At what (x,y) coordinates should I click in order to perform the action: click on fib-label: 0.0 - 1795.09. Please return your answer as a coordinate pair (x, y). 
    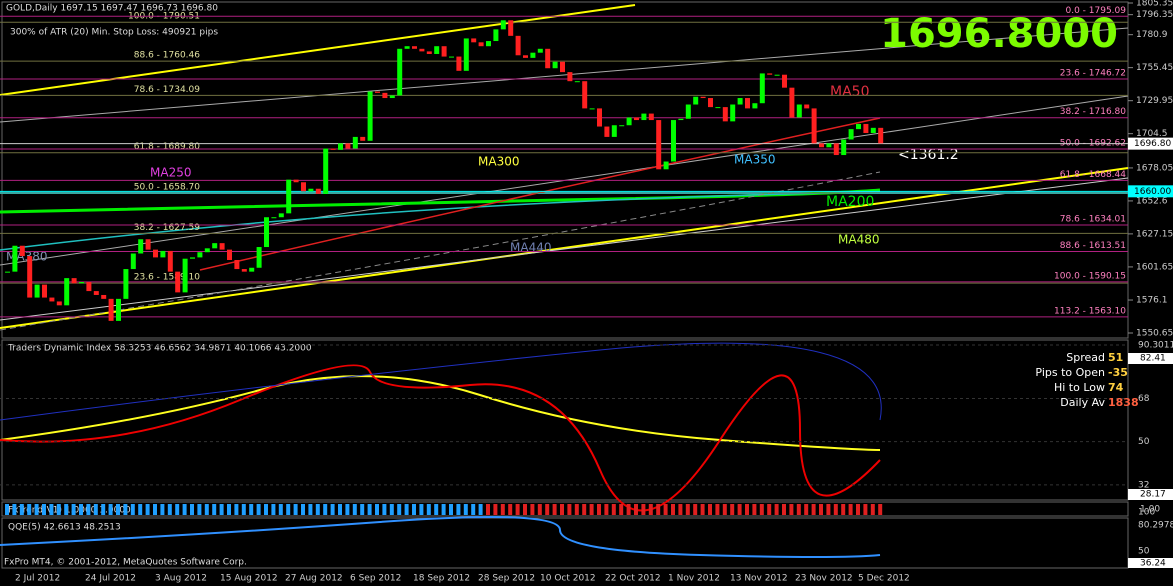
    Looking at the image, I should click on (1096, 11).